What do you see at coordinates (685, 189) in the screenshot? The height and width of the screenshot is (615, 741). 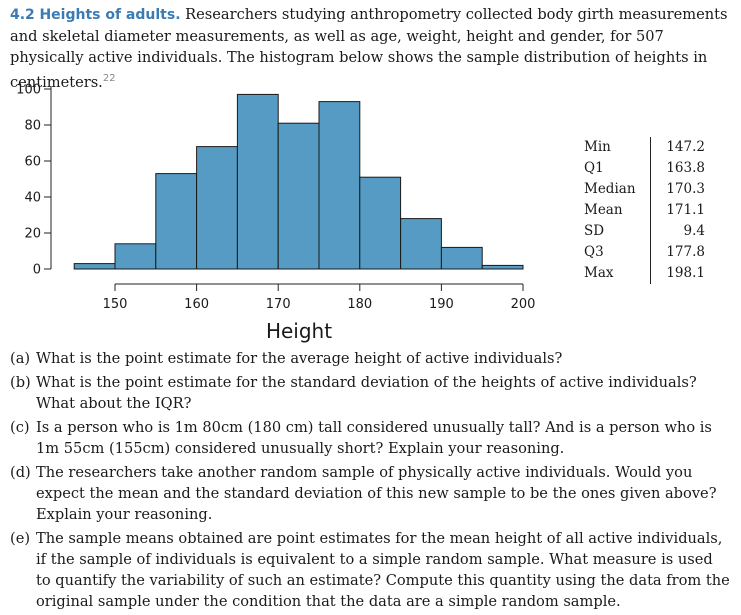 I see `stat-value: 170.3` at bounding box center [685, 189].